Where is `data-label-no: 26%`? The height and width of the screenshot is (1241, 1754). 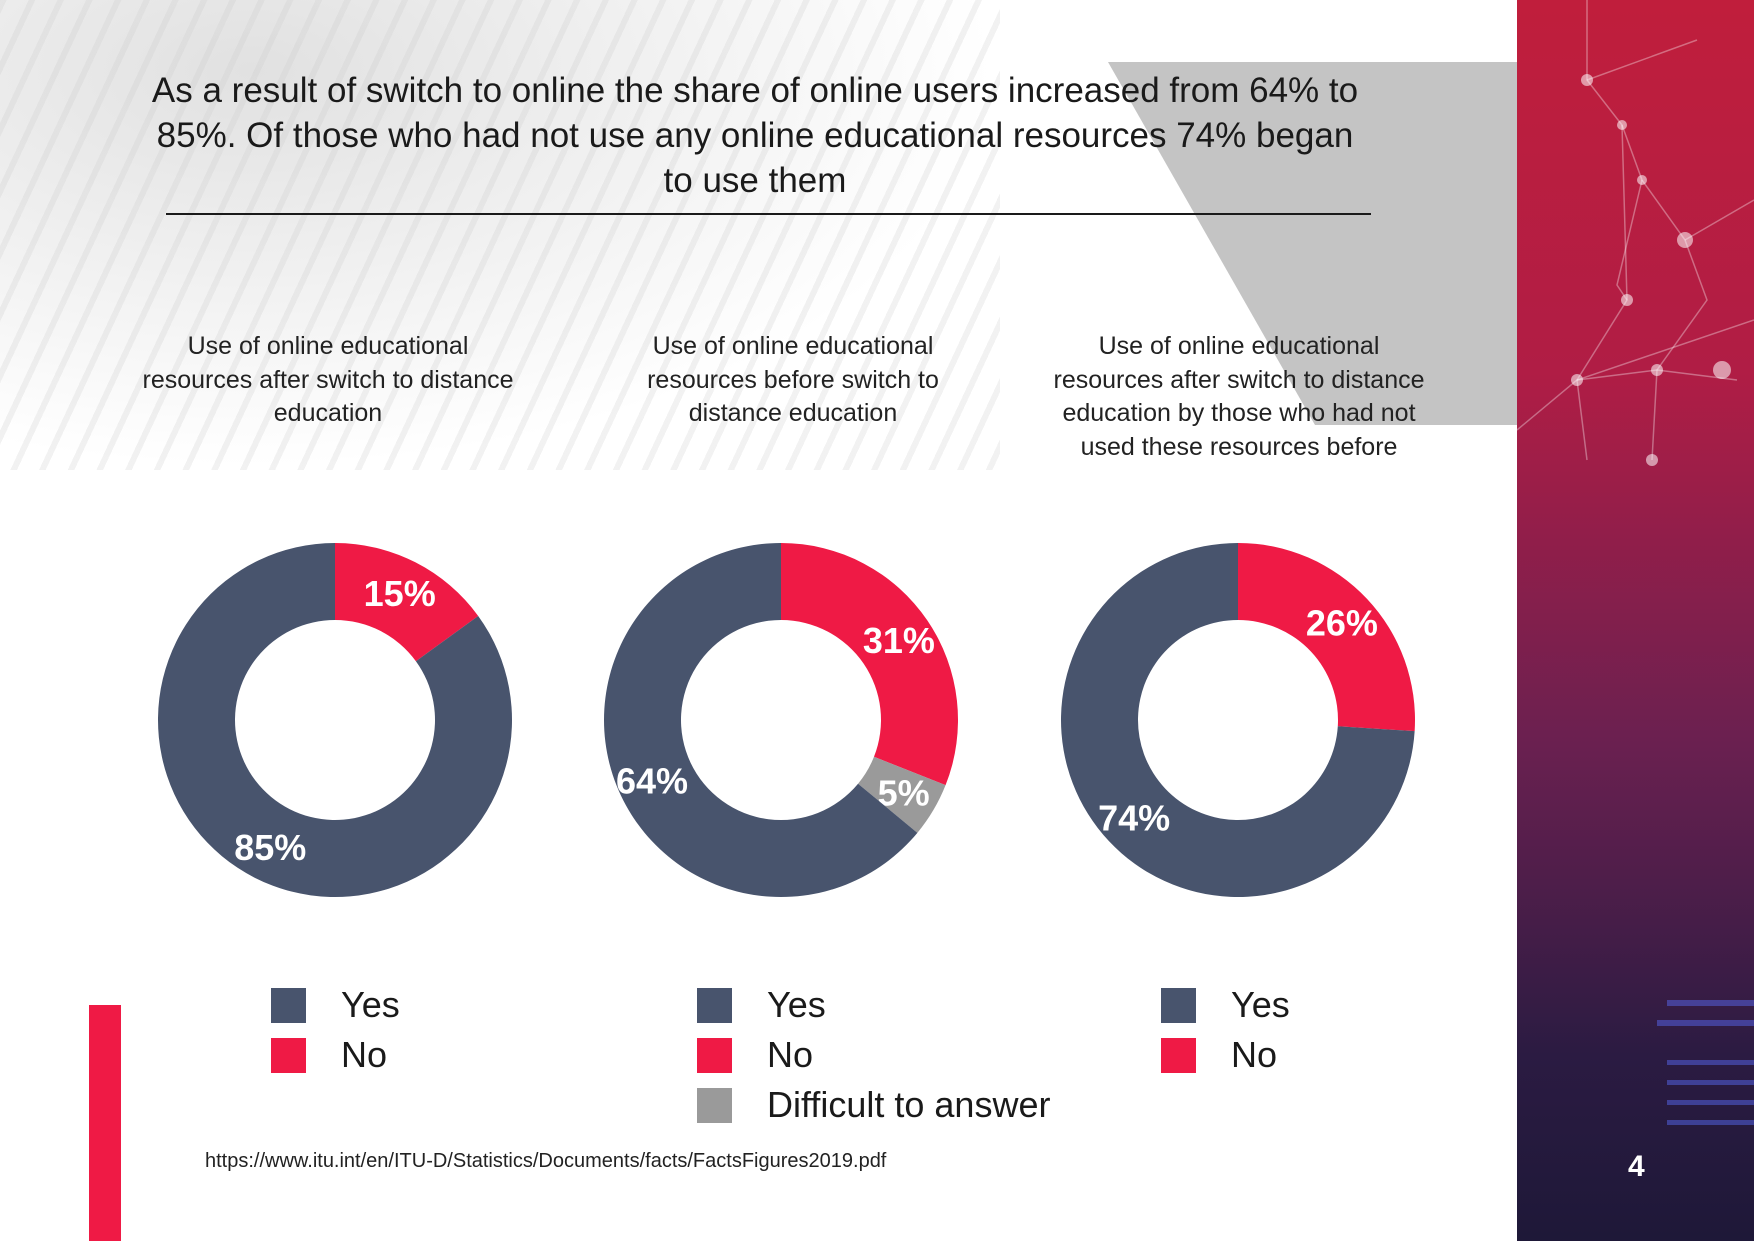 data-label-no: 26% is located at coordinates (1342, 622).